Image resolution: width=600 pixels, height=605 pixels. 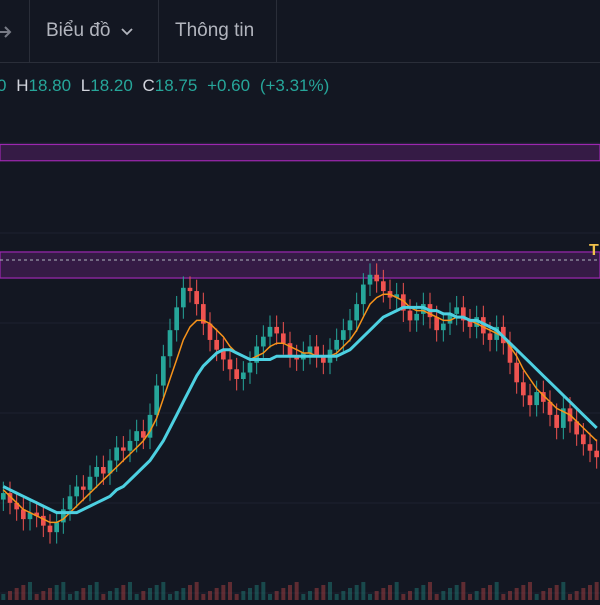 I want to click on chevron-down-icon, so click(x=127, y=32).